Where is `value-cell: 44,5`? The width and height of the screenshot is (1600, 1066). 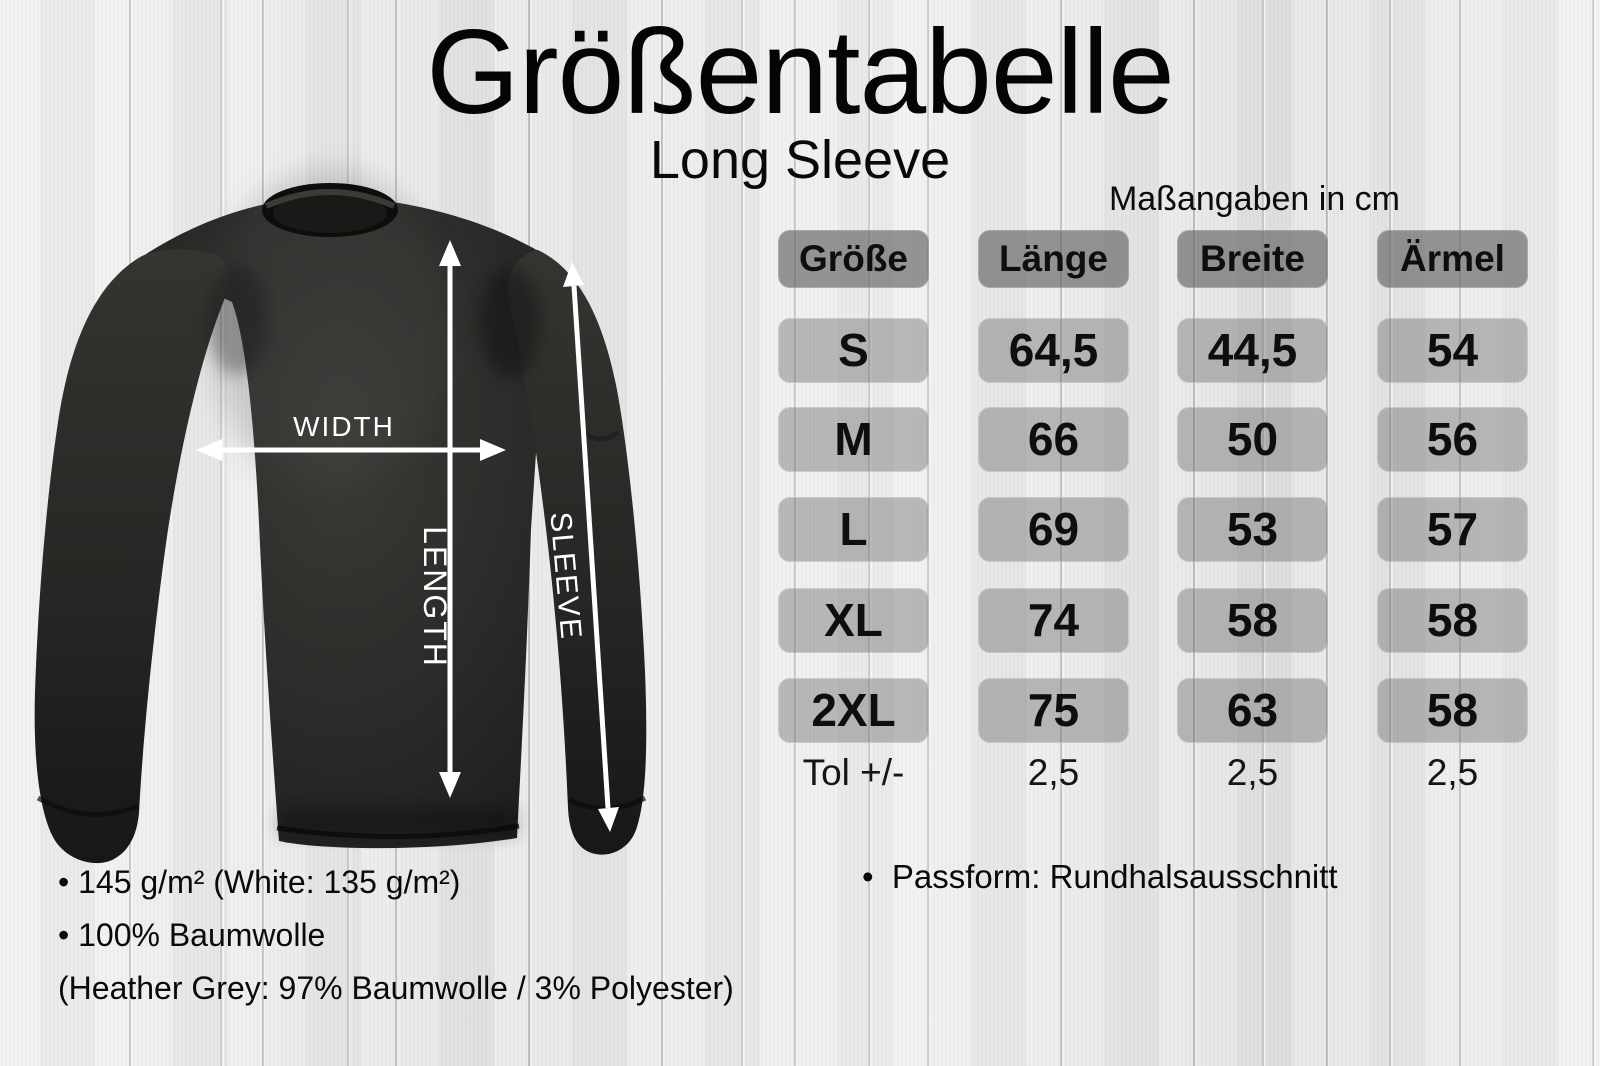 value-cell: 44,5 is located at coordinates (1252, 350).